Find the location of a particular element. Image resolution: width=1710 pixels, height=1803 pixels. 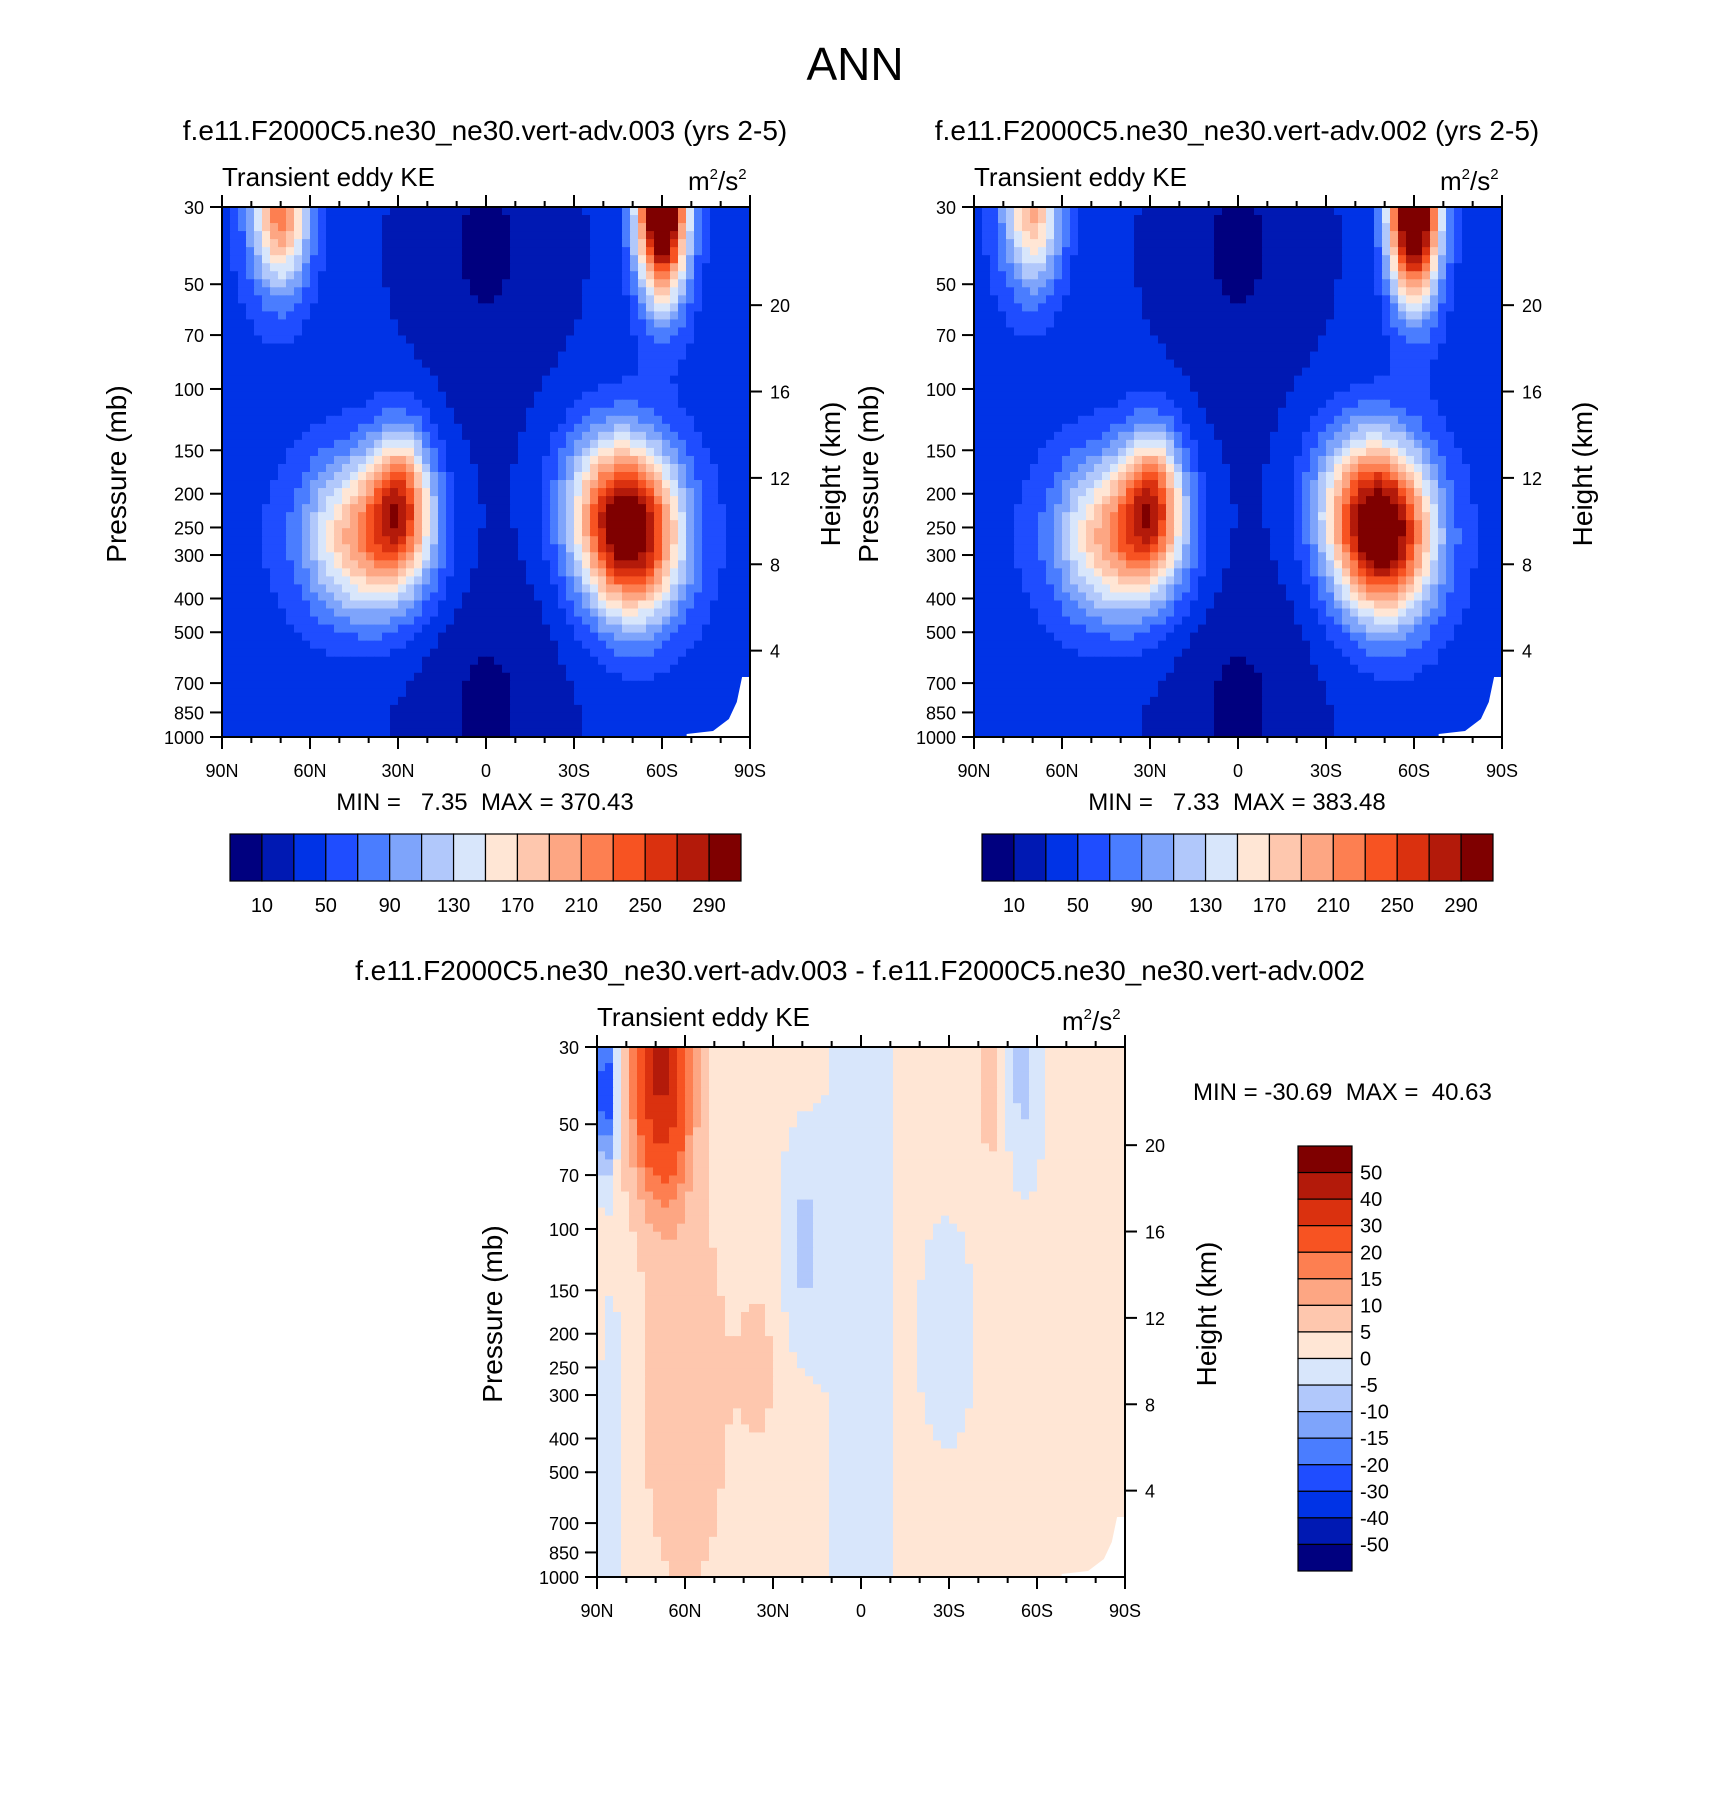

colorbar-swatch is located at coordinates (629, 857).